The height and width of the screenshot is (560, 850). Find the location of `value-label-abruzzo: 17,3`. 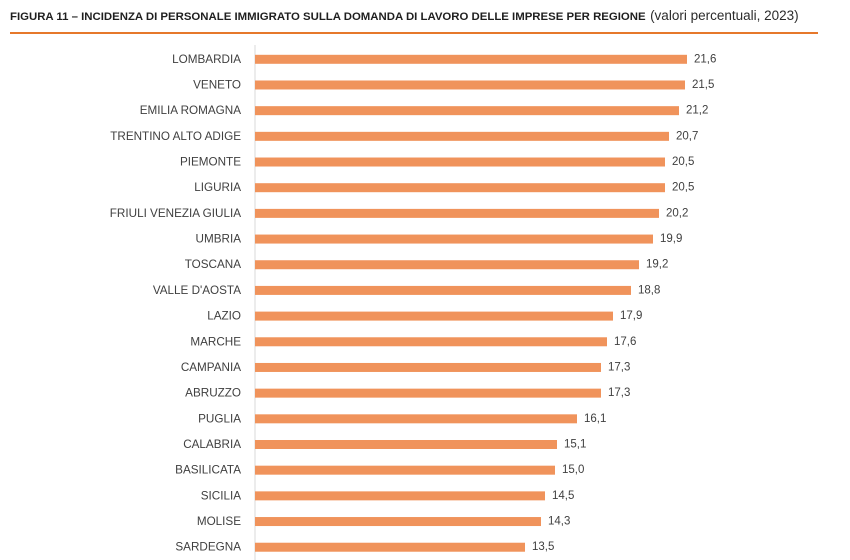

value-label-abruzzo: 17,3 is located at coordinates (619, 393).